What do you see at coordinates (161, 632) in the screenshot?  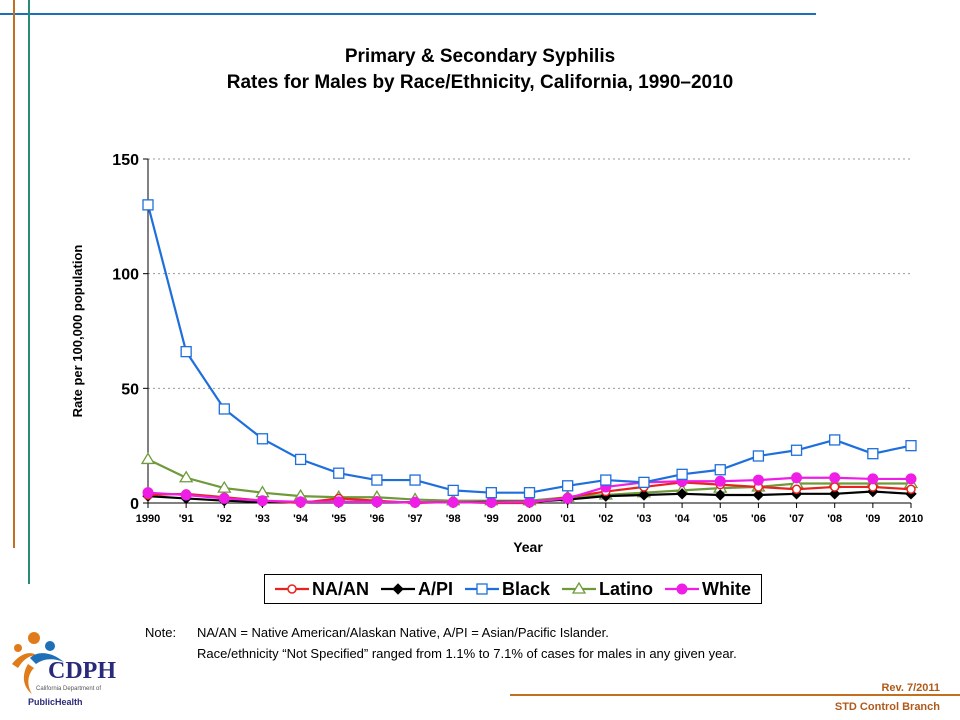 I see `notes-label: Note:` at bounding box center [161, 632].